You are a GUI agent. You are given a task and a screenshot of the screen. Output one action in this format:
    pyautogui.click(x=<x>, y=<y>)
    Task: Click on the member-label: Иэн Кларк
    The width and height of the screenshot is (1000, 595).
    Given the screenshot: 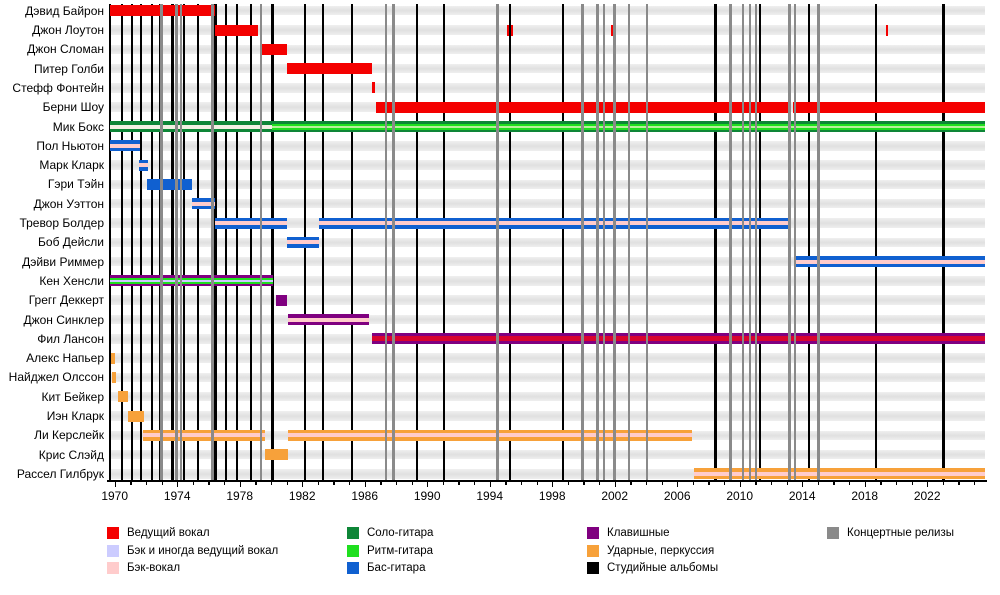 What is the action you would take?
    pyautogui.click(x=75, y=416)
    